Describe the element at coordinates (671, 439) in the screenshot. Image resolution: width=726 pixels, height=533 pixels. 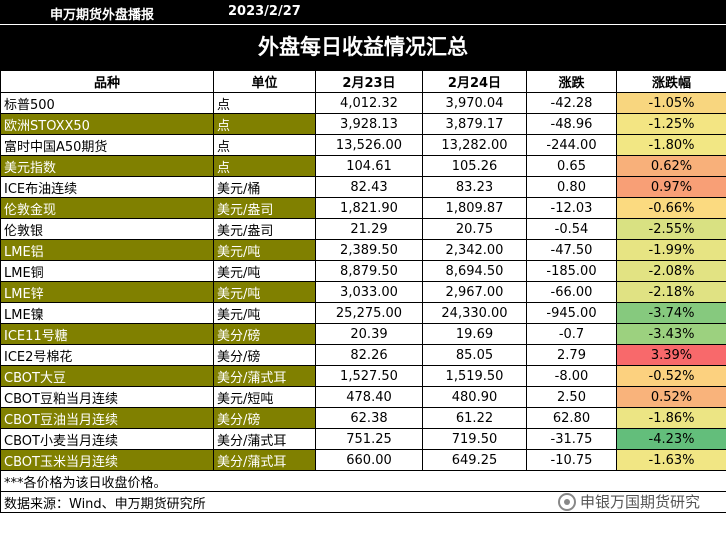
I see `cell-pct-change: -4.23%` at that location.